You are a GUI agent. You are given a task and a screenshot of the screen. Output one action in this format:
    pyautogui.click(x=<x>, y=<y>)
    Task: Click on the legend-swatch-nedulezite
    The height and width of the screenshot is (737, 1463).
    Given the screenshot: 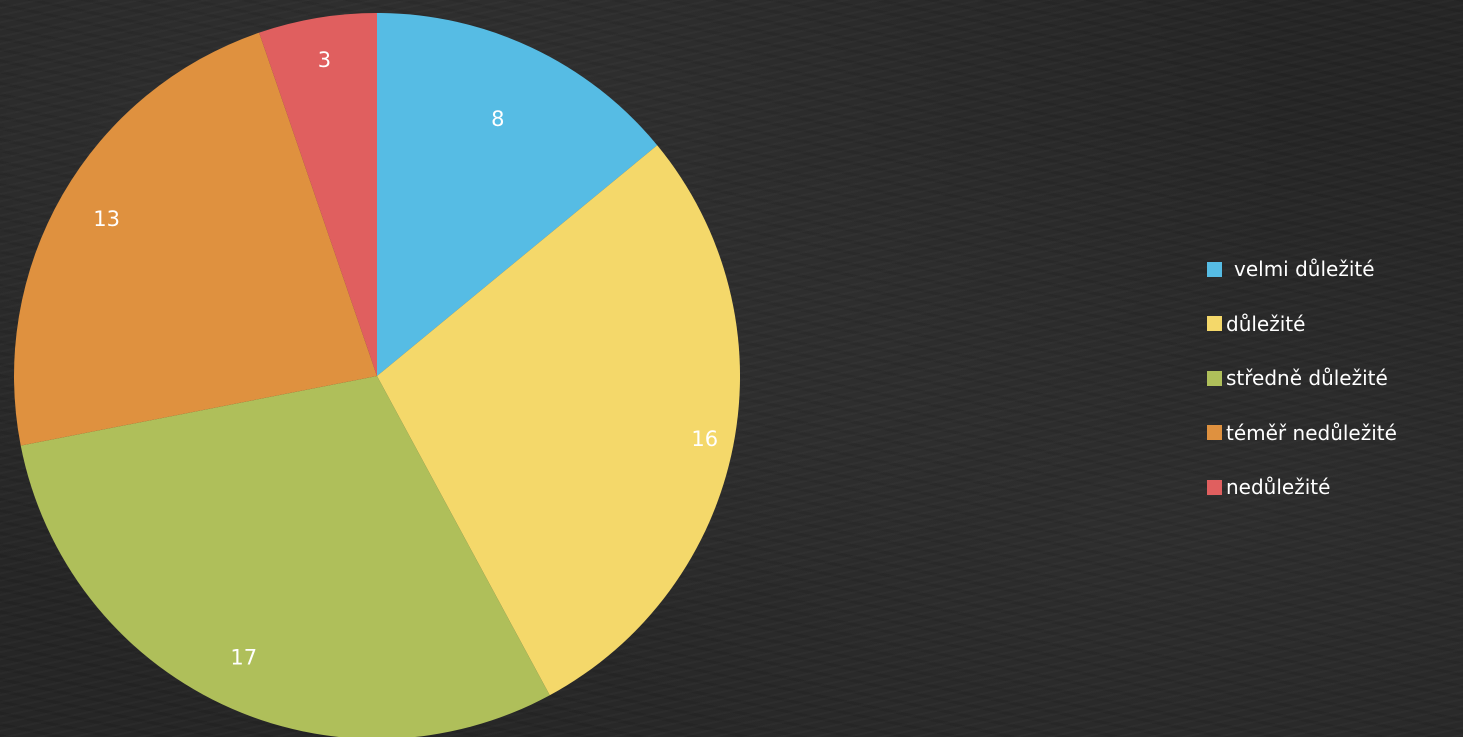 What is the action you would take?
    pyautogui.click(x=1214, y=487)
    